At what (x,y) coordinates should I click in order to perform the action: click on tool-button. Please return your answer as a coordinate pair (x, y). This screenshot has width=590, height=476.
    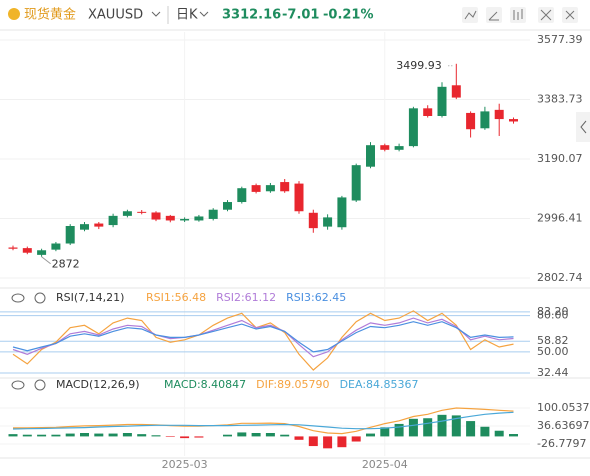
    Looking at the image, I should click on (470, 15).